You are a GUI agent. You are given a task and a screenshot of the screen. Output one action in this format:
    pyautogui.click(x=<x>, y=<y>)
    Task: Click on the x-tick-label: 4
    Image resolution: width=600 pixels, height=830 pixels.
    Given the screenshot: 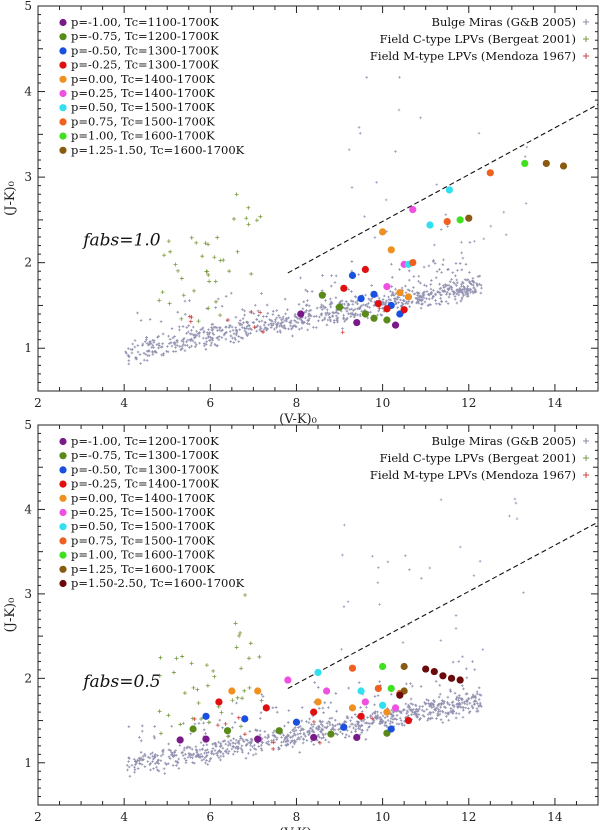 What is the action you would take?
    pyautogui.click(x=124, y=403)
    